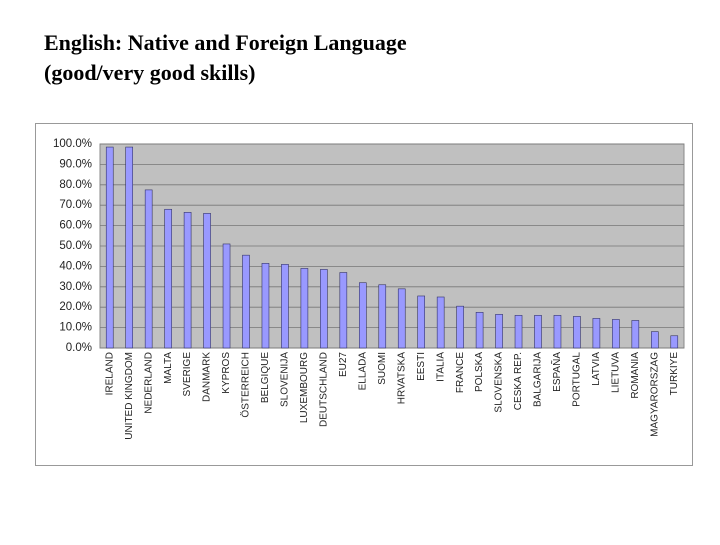 The image size is (720, 545). Describe the element at coordinates (129, 396) in the screenshot. I see `x-tick-label: UNITED KINGDOM` at that location.